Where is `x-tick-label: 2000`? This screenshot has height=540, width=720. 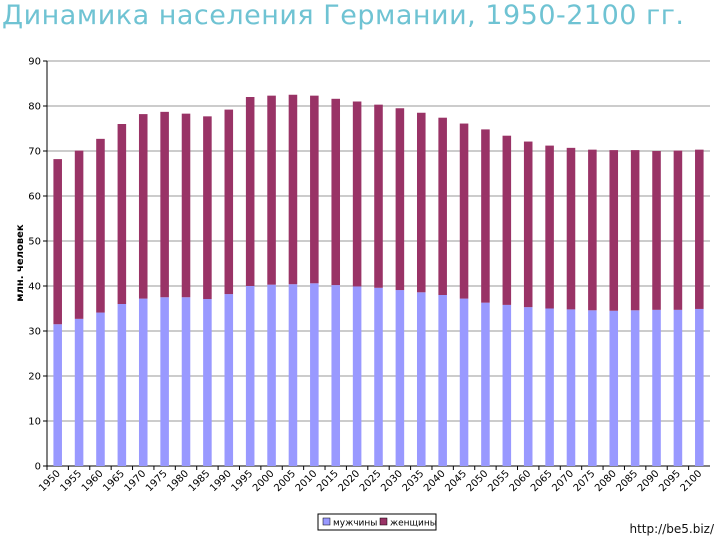
x-tick-label: 2000 is located at coordinates (264, 481).